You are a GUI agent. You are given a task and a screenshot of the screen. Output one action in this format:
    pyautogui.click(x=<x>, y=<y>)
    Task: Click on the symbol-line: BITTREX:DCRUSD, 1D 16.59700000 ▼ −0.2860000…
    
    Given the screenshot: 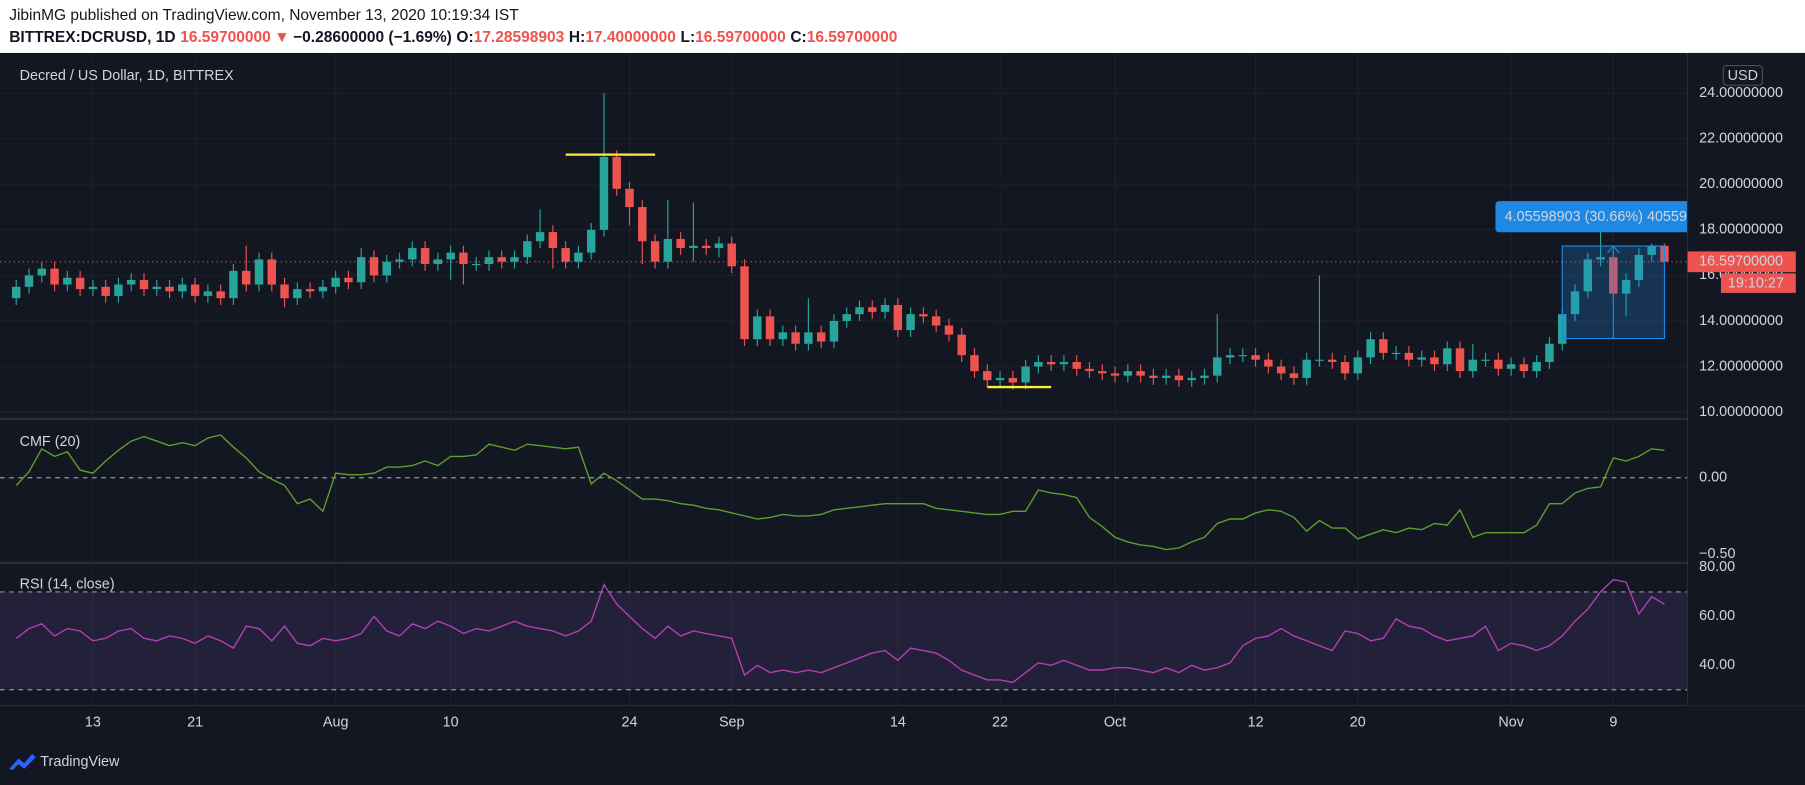 What is the action you would take?
    pyautogui.click(x=453, y=37)
    